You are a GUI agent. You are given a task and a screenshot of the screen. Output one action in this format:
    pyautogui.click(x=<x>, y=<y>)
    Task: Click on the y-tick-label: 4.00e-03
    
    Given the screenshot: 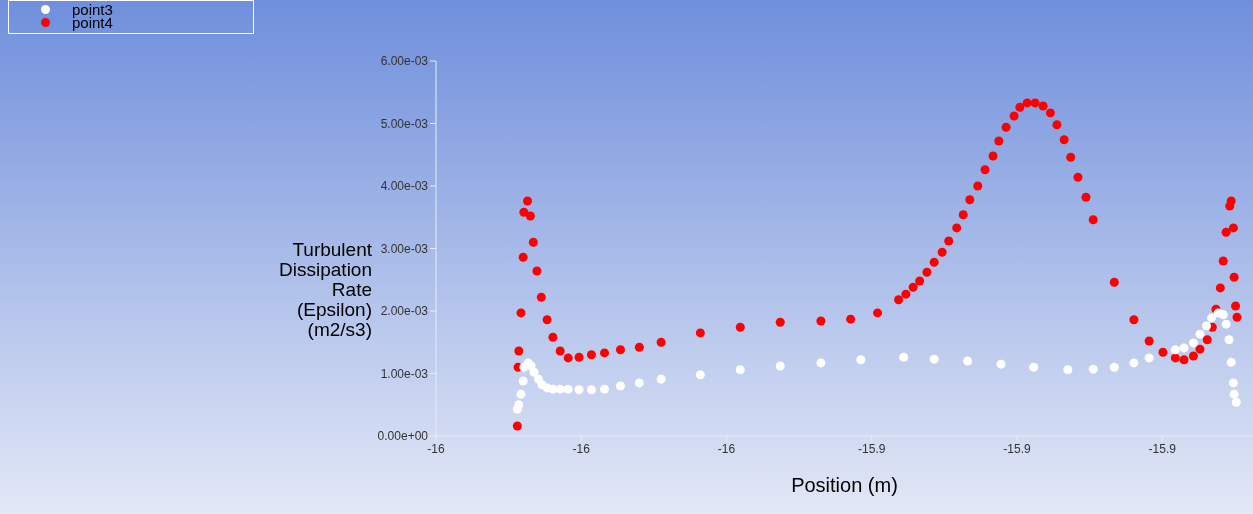 What is the action you would take?
    pyautogui.click(x=404, y=186)
    